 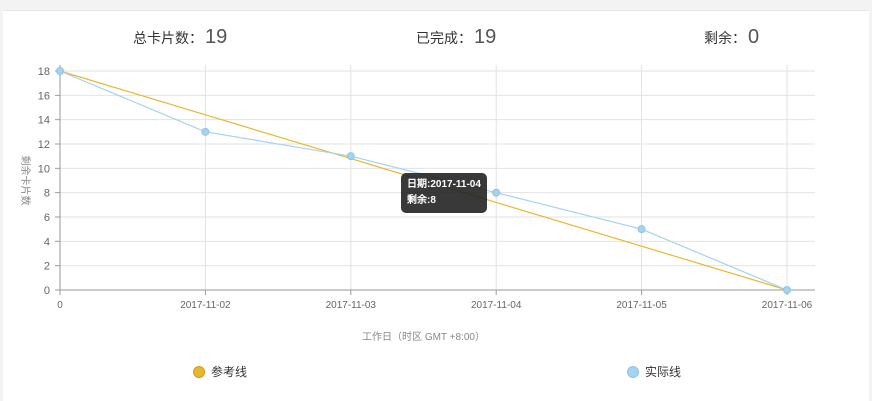 What do you see at coordinates (444, 193) in the screenshot?
I see `data-tooltip: 日期:2017-11-04 剩余:8` at bounding box center [444, 193].